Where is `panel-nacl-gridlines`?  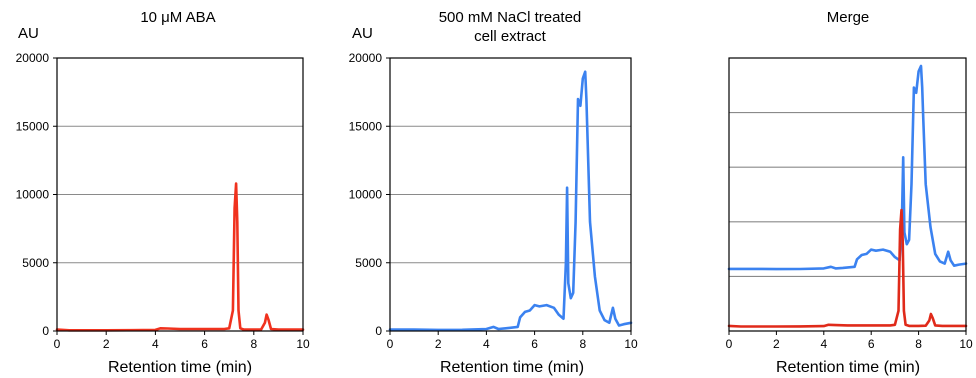 panel-nacl-gridlines is located at coordinates (510, 194).